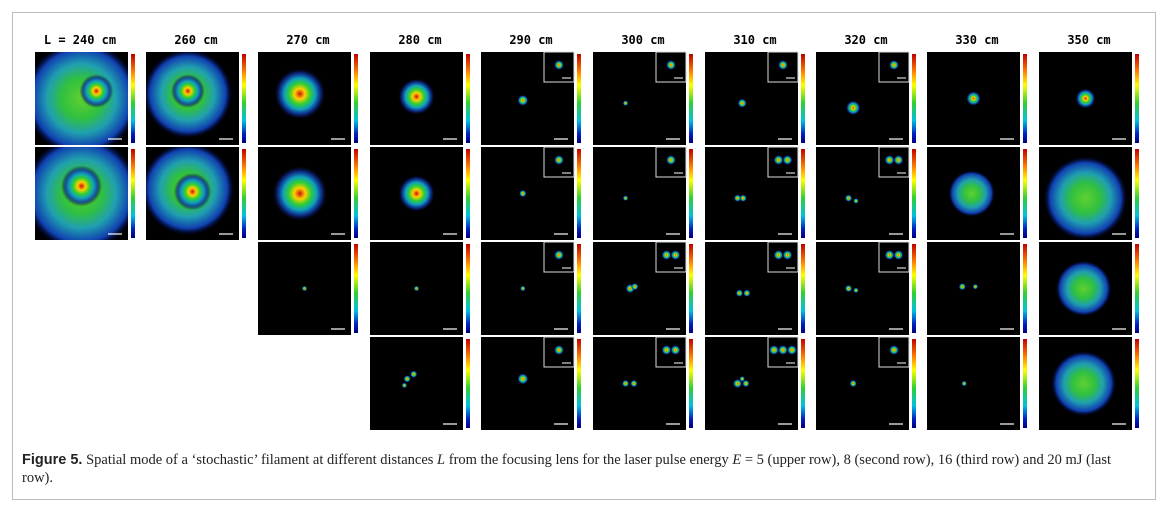 This screenshot has height=515, width=1170. Describe the element at coordinates (976, 40) in the screenshot. I see `column-label: 330 cm` at that location.